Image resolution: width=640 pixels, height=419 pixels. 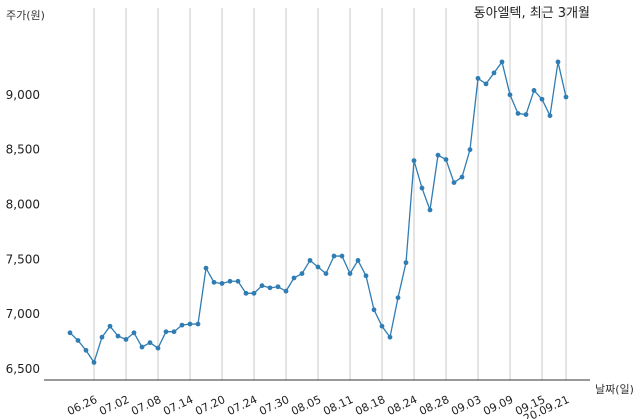 What do you see at coordinates (114, 405) in the screenshot?
I see `x-tick-label: 07.02` at bounding box center [114, 405].